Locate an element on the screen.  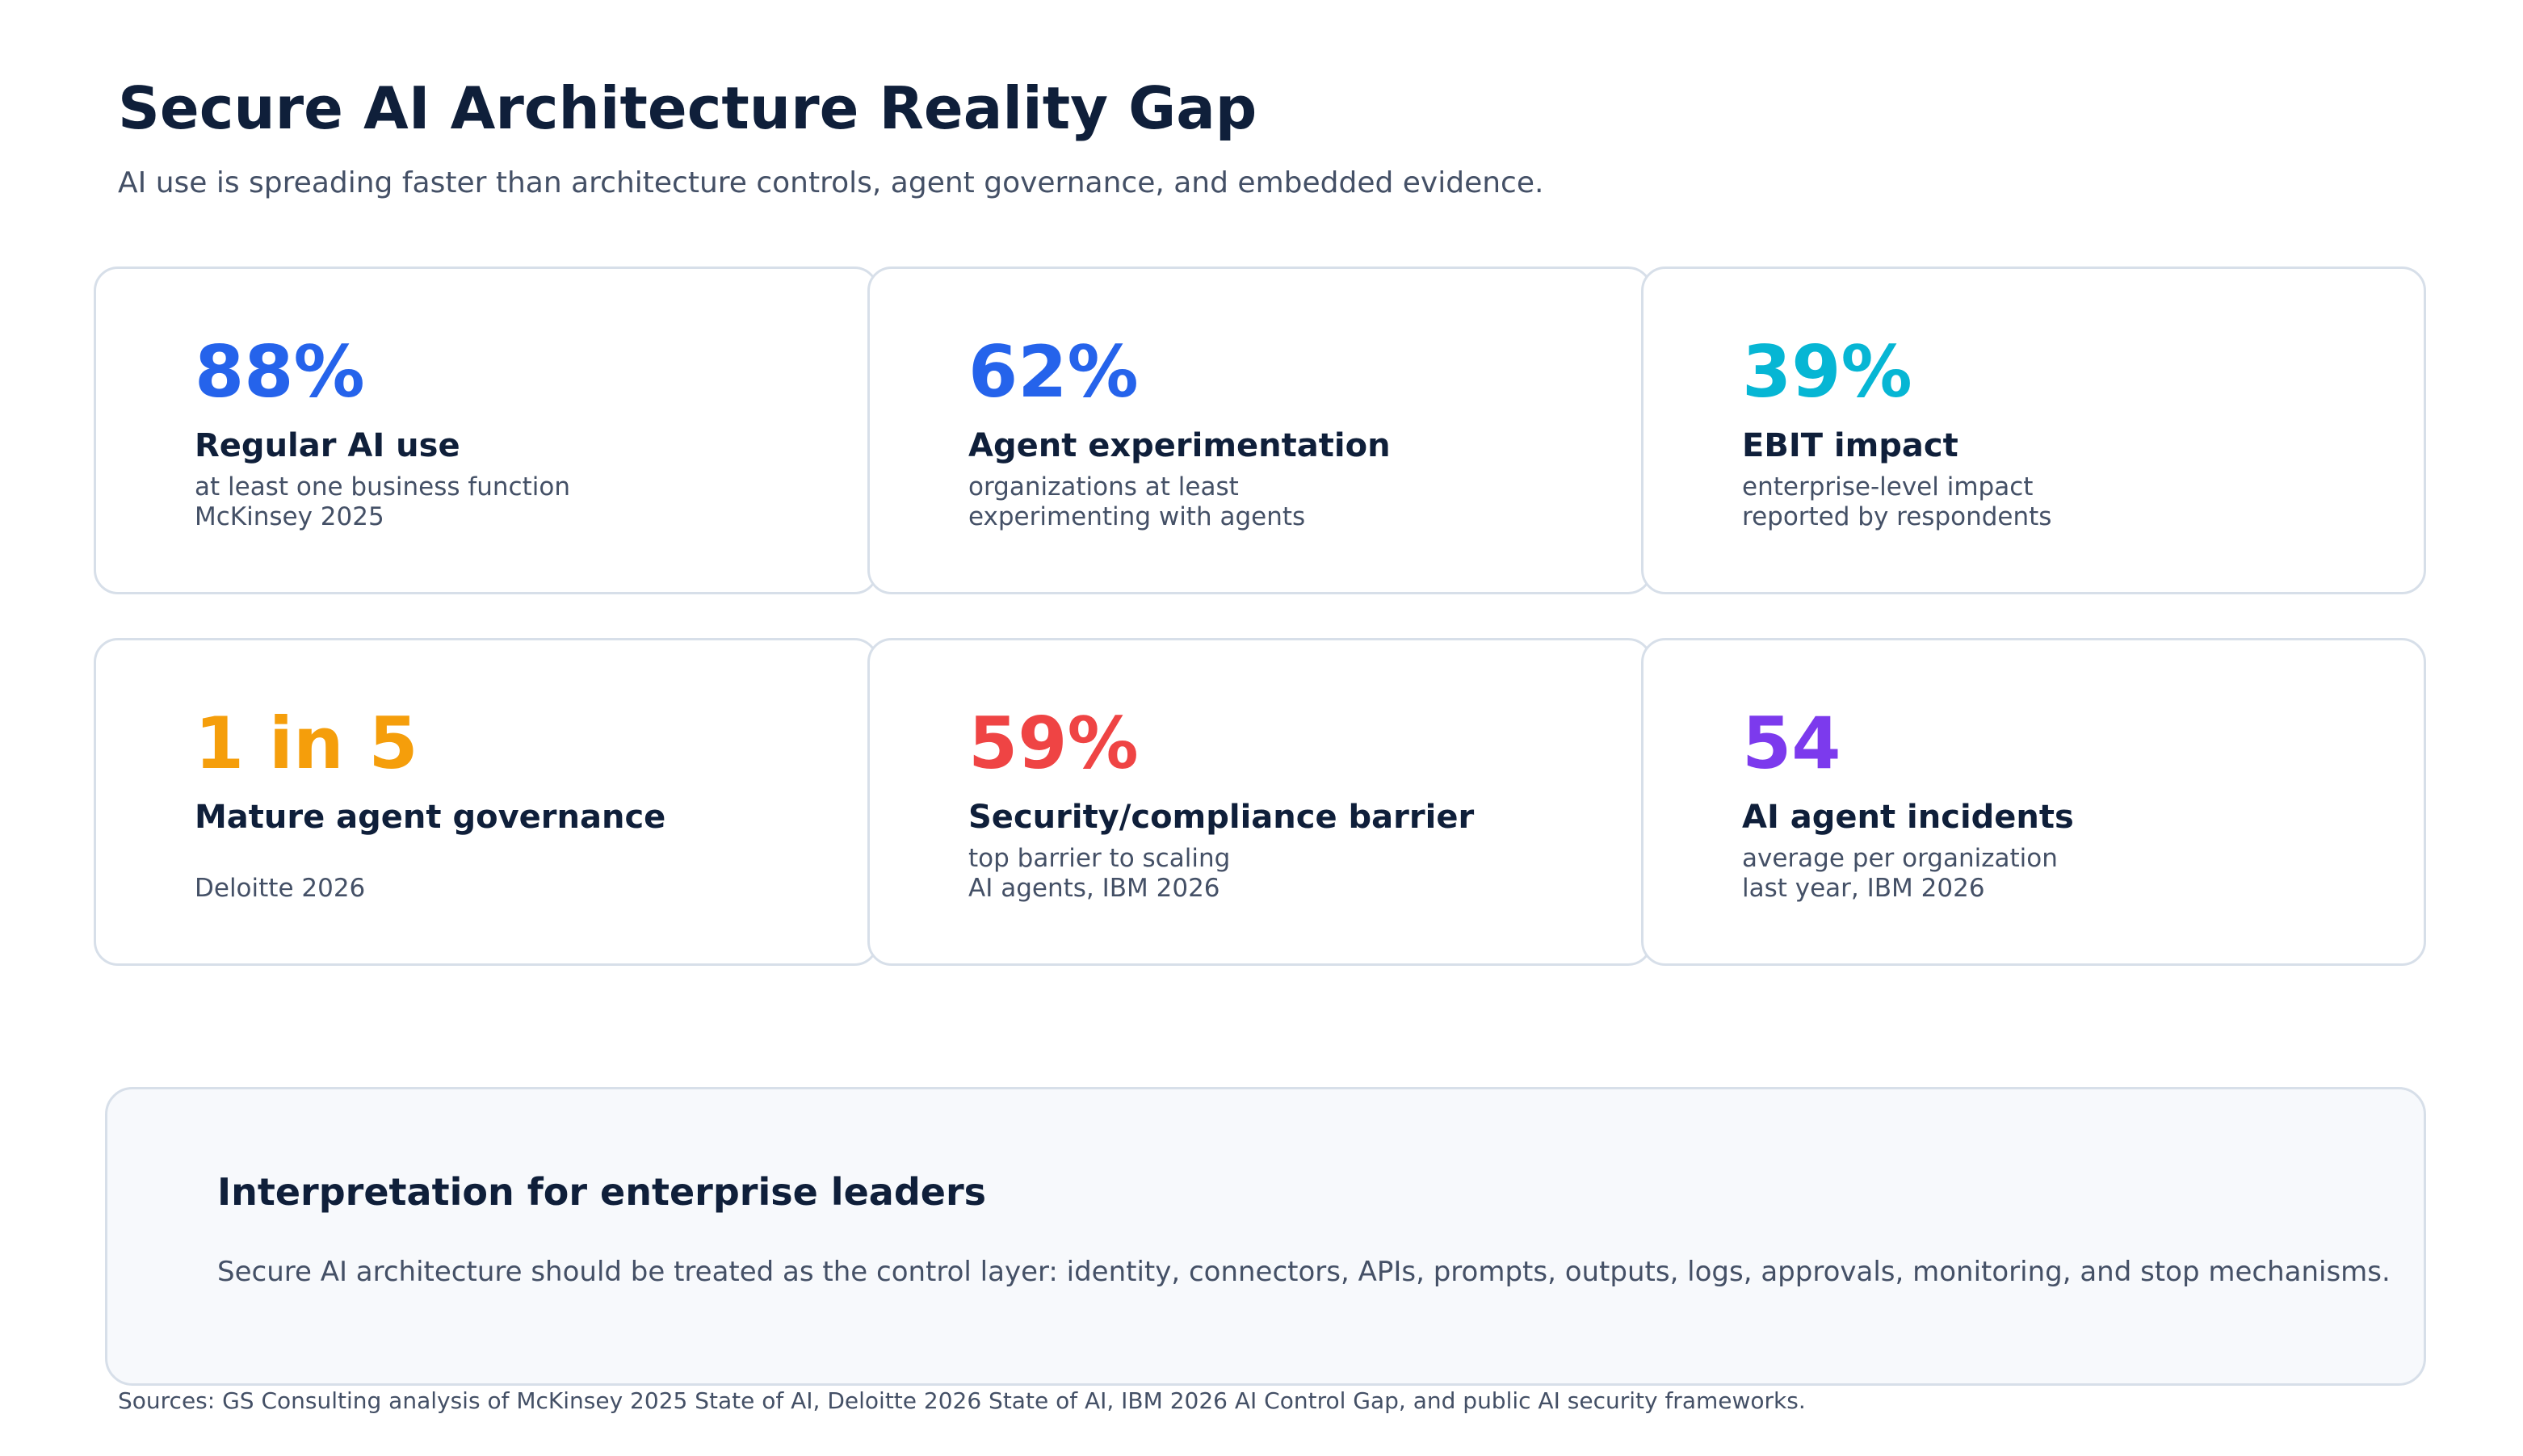
page-title: Secure AI Architecture Reality Gap is located at coordinates (687, 108).